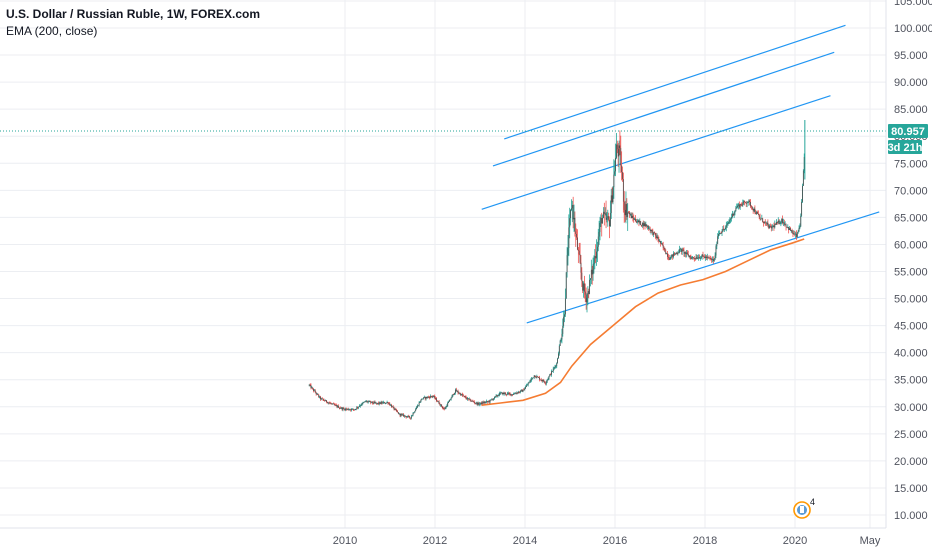  Describe the element at coordinates (804, 508) in the screenshot. I see `events-marker: 4` at that location.